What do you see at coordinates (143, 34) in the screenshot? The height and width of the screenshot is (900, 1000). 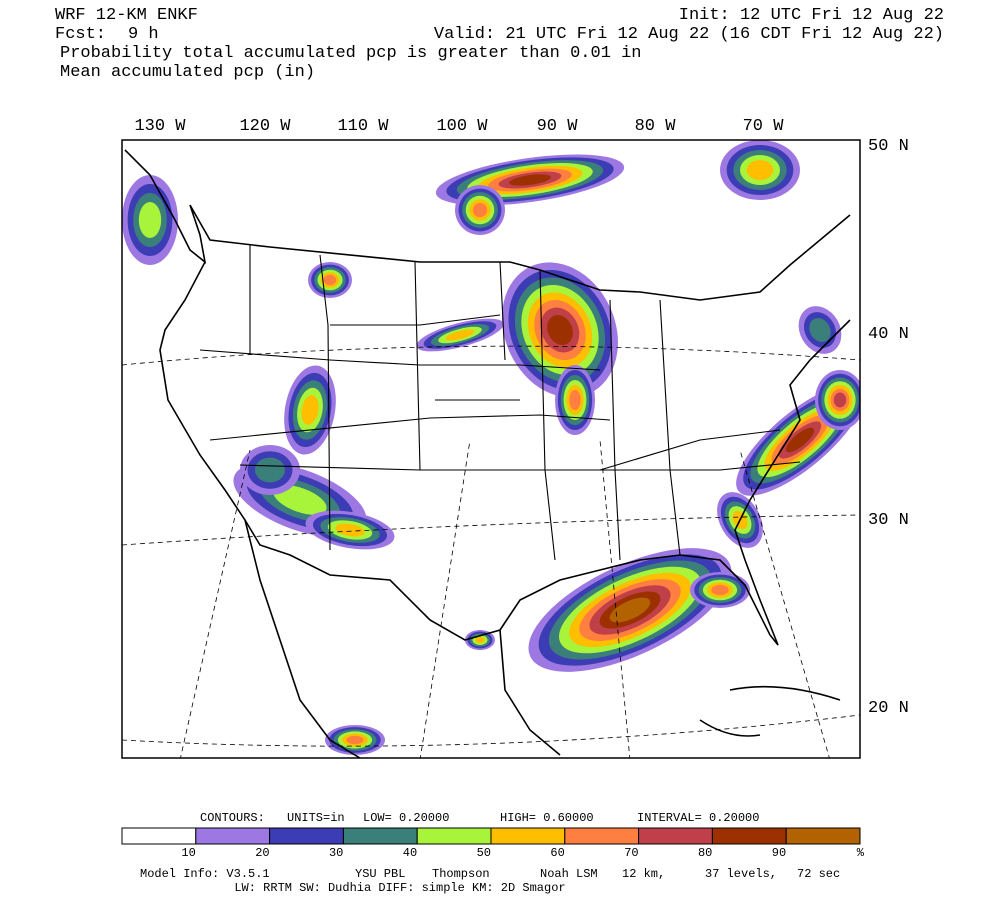 I see `fcst-hour: 9 h` at bounding box center [143, 34].